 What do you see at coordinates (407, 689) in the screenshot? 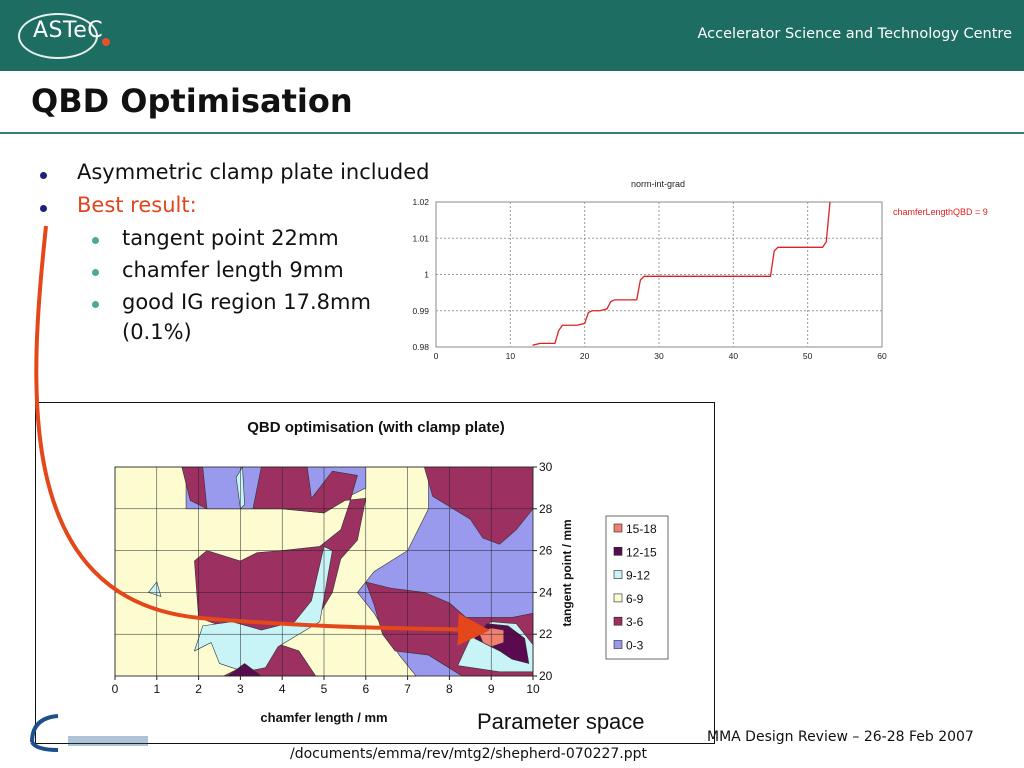
I see `x-tick-label: 7` at bounding box center [407, 689].